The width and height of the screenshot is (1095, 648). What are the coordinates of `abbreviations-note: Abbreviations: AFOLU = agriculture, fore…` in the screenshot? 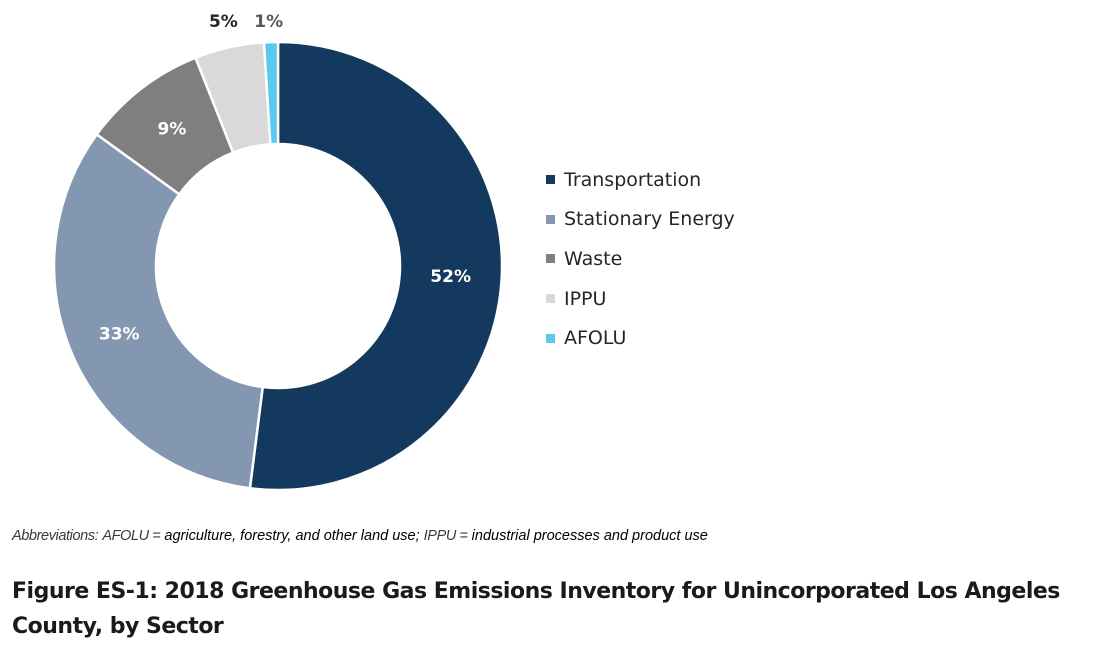 It's located at (360, 536).